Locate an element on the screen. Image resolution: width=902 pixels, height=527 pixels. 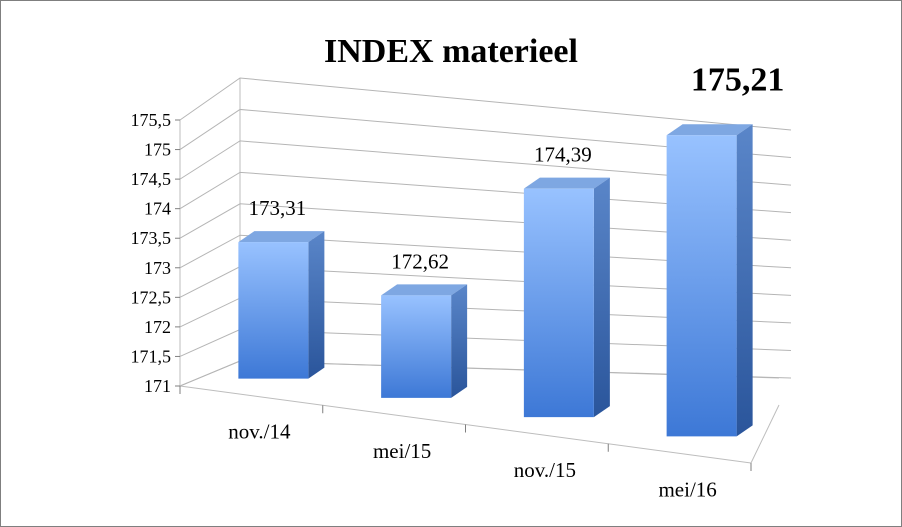
data-label: 174,39 is located at coordinates (563, 155).